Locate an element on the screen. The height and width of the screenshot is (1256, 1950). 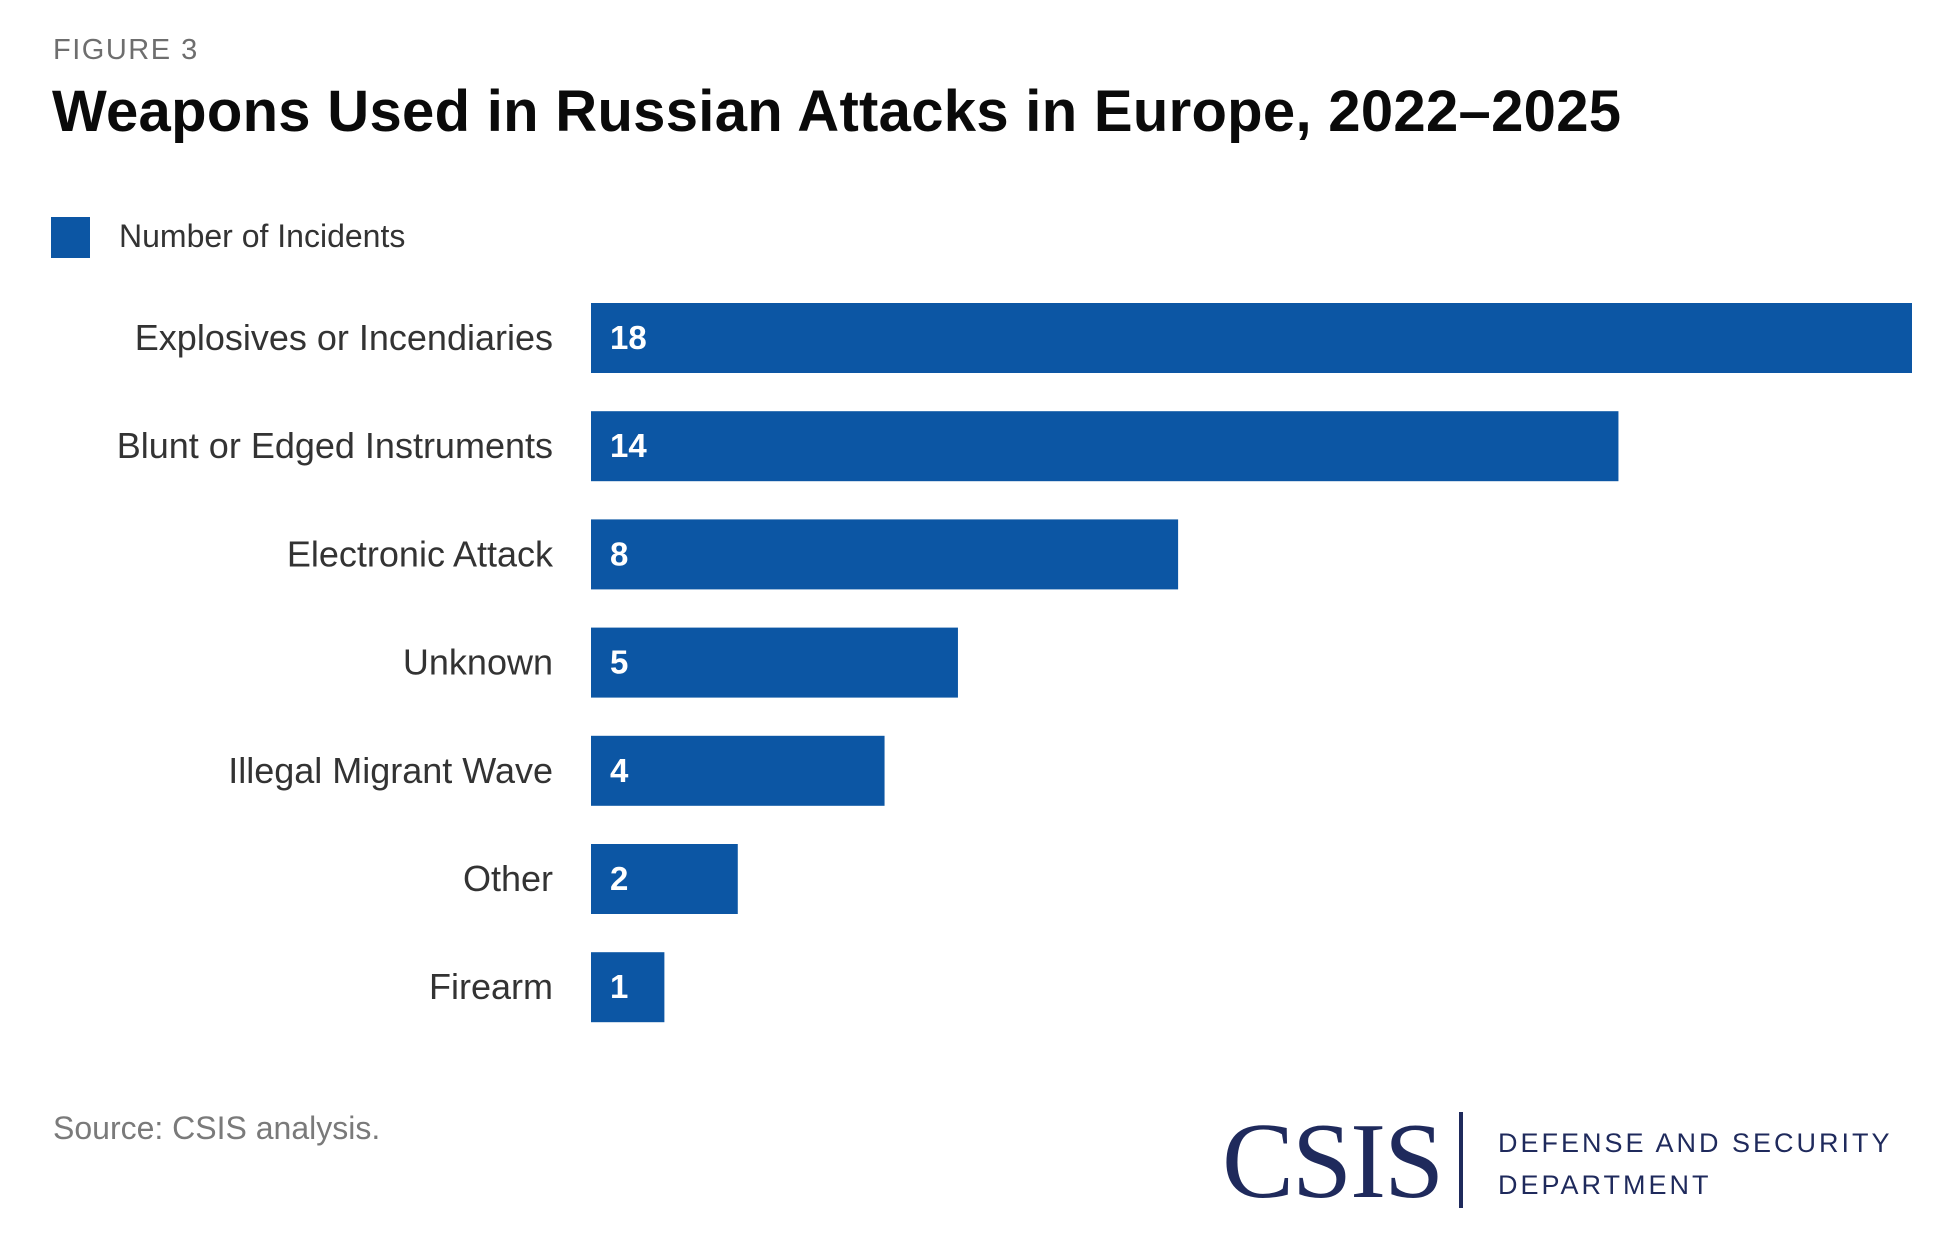
value-label: 14 is located at coordinates (628, 445).